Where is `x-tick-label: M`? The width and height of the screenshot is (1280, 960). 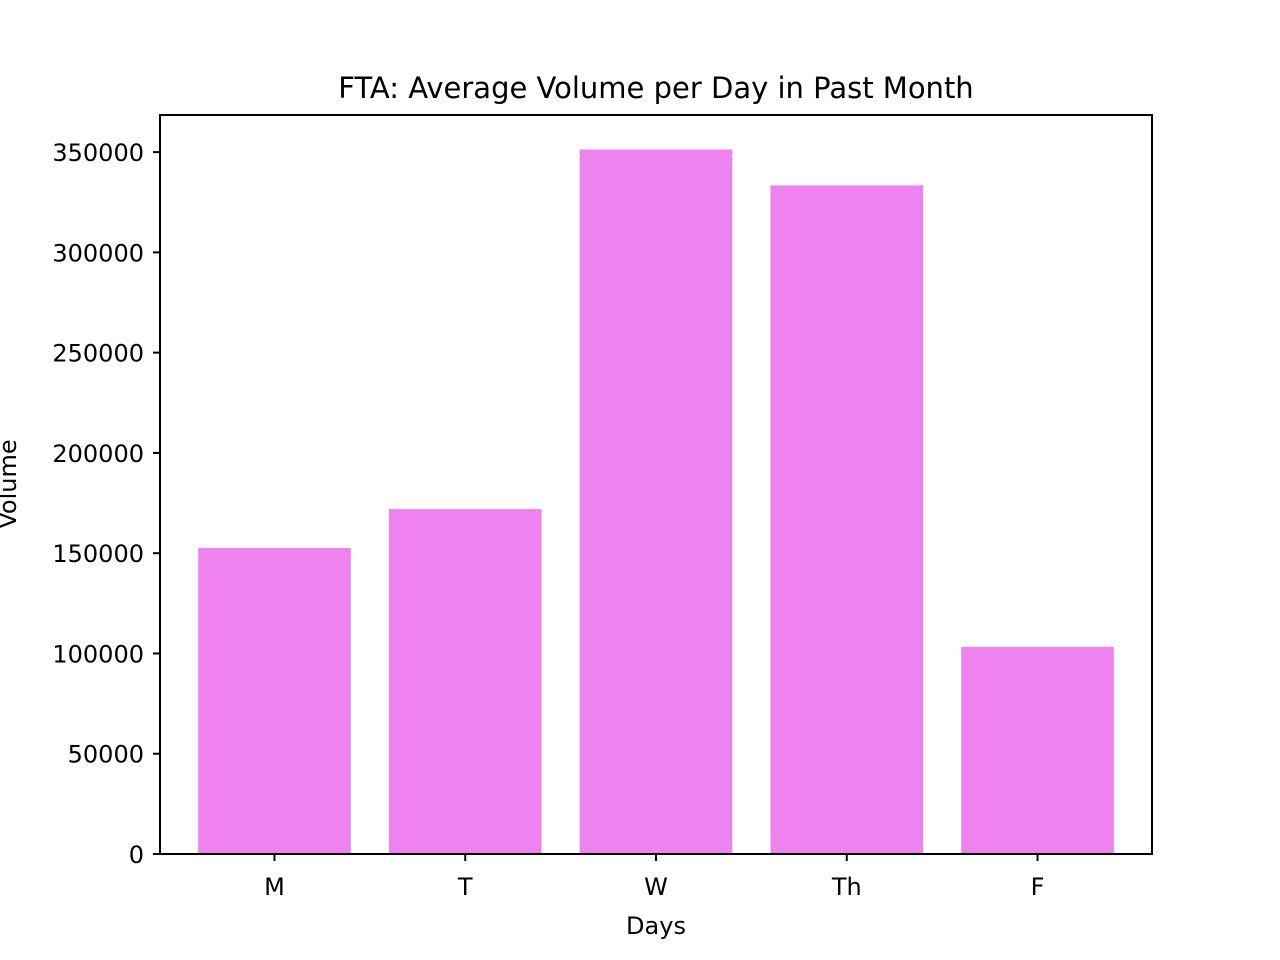
x-tick-label: M is located at coordinates (274, 887).